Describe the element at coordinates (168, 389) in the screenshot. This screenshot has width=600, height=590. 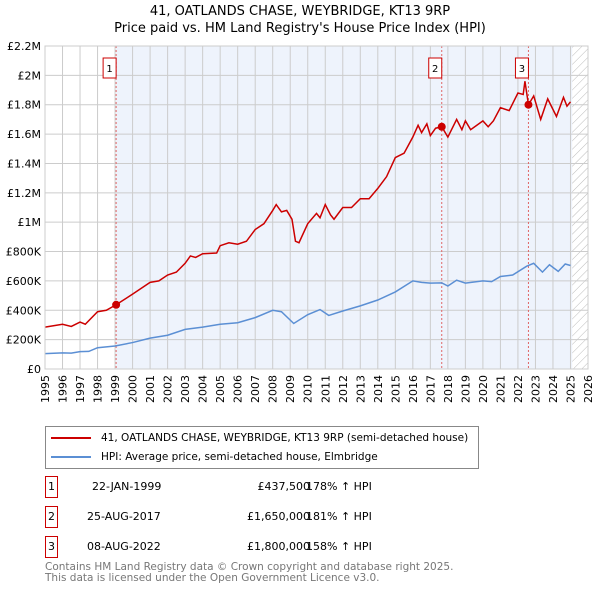
I see `x-tick-label: 2002` at that location.